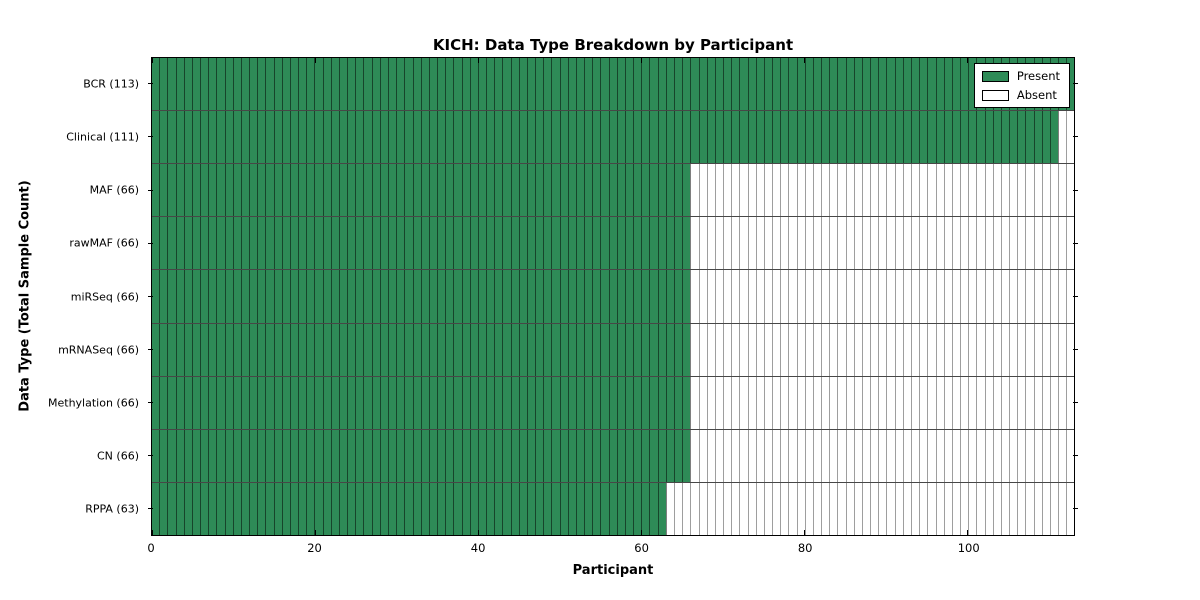  I want to click on heatmap-row-RPPA, so click(613, 508).